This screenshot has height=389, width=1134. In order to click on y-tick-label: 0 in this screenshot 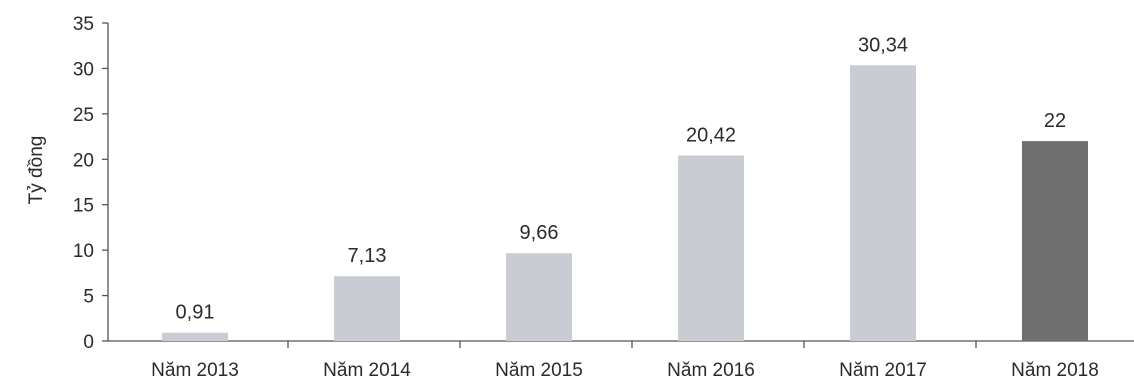, I will do `click(88, 342)`.